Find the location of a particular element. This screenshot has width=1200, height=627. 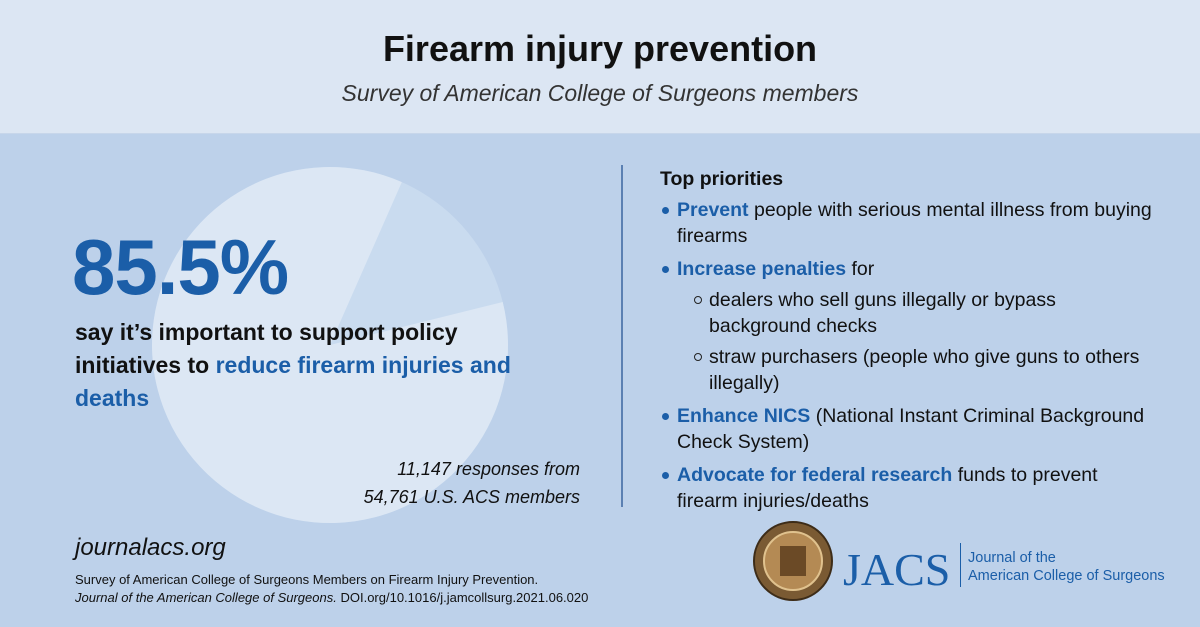

logo-abbr: JACS is located at coordinates (897, 569).